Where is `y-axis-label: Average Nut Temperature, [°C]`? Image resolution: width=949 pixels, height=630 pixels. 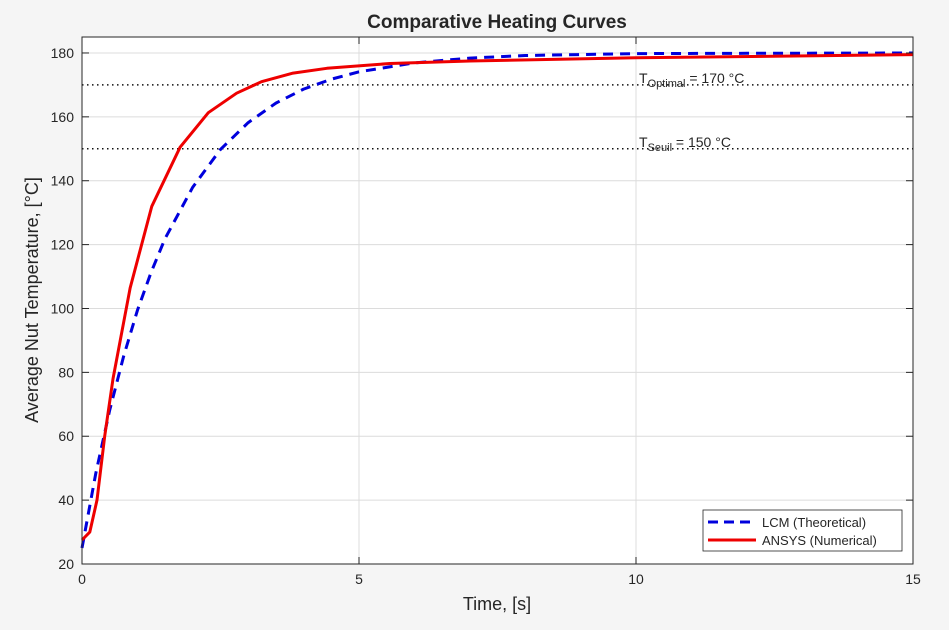
y-axis-label: Average Nut Temperature, [°C] is located at coordinates (32, 300).